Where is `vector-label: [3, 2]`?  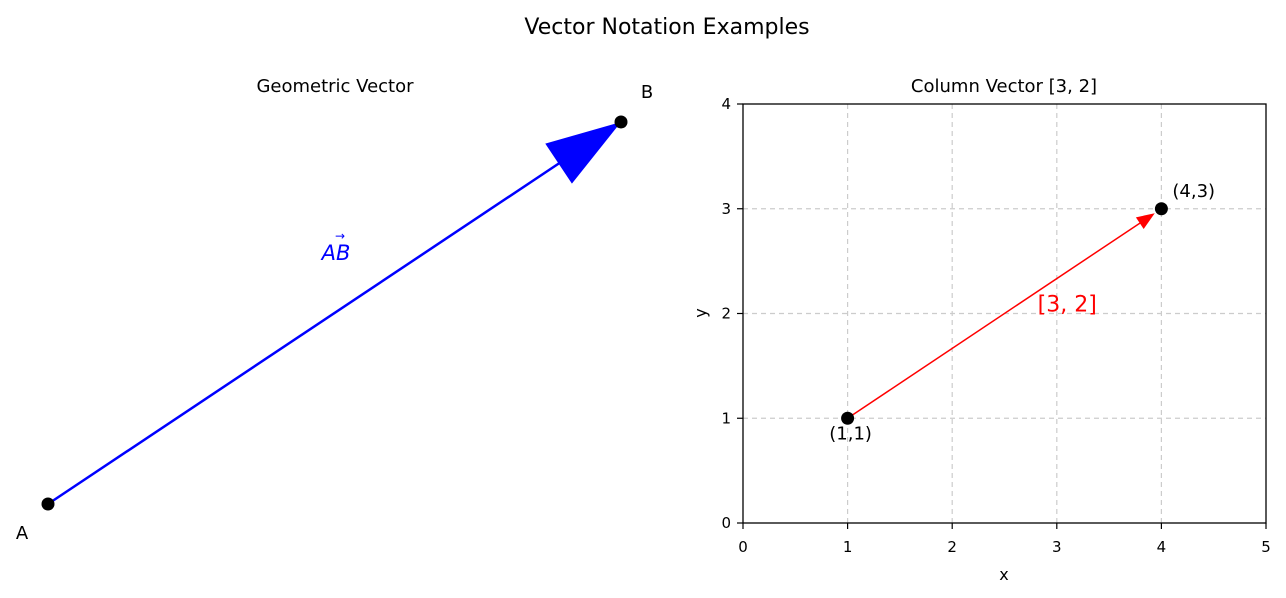
vector-label: [3, 2] is located at coordinates (1067, 304).